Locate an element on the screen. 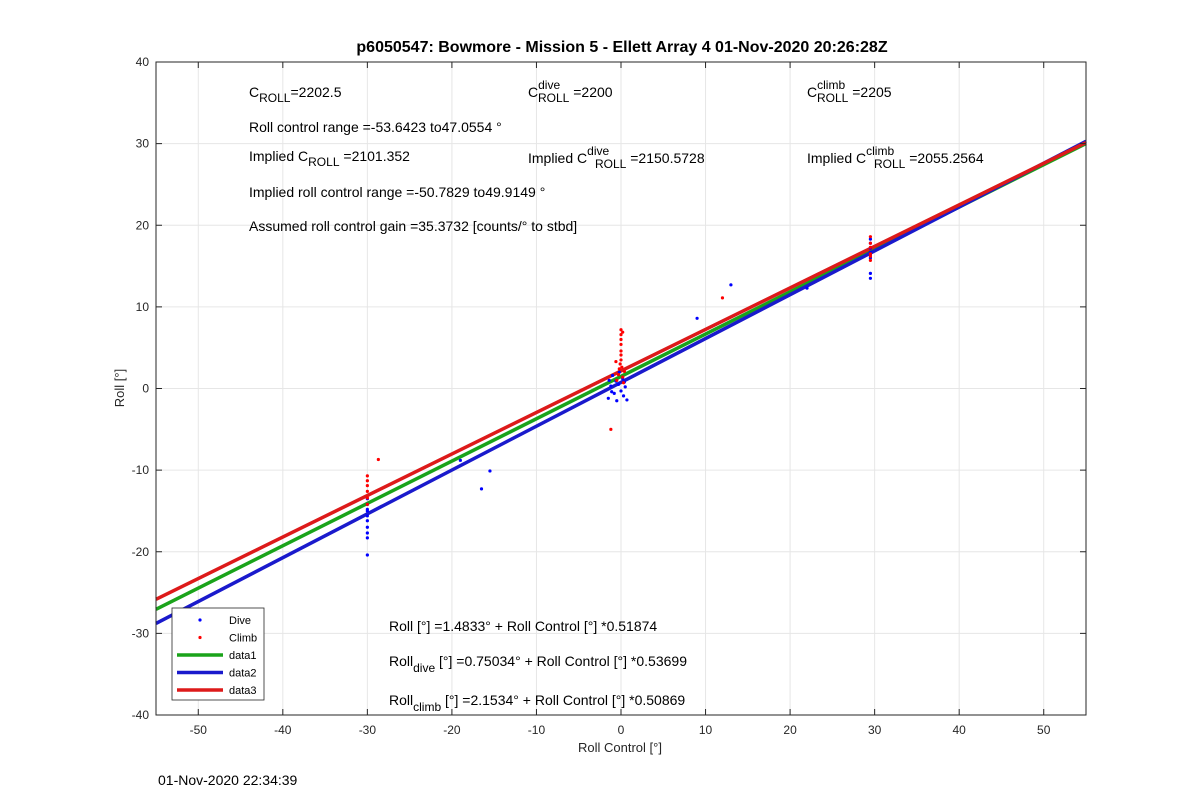 The width and height of the screenshot is (1200, 804). y-tick-label: 40 is located at coordinates (143, 62).